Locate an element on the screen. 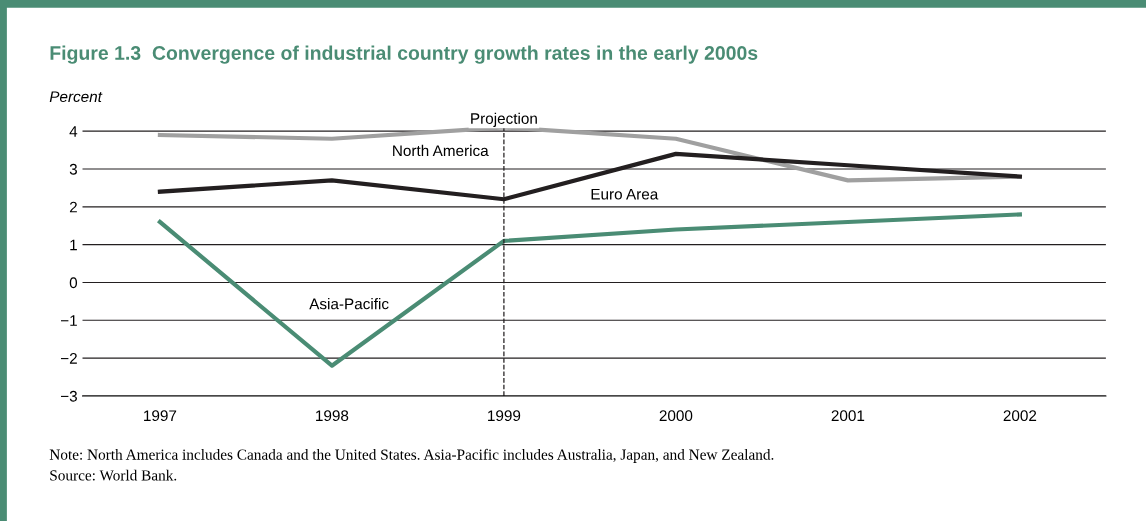 The image size is (1146, 521). series-label: Euro Area is located at coordinates (625, 194).